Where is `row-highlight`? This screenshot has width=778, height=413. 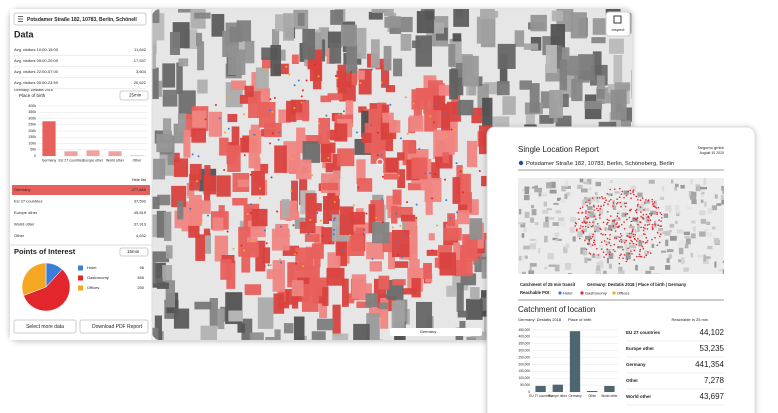 row-highlight is located at coordinates (81, 190).